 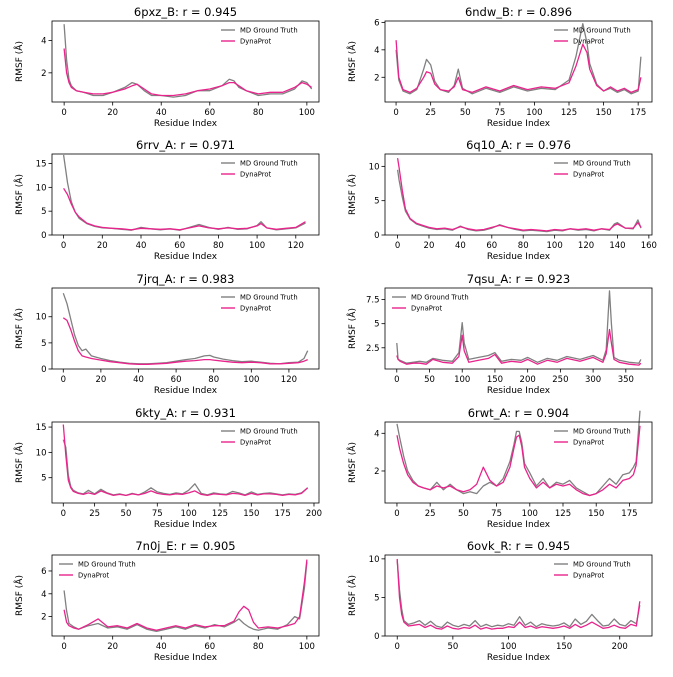 What do you see at coordinates (185, 413) in the screenshot?
I see `subplot-title: 6kty_A: r = 0.931` at bounding box center [185, 413].